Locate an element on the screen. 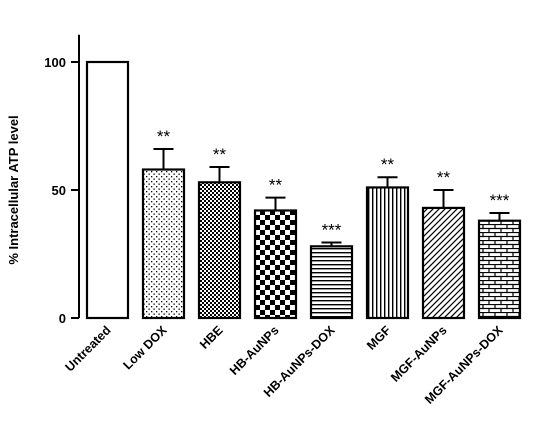  bar-low-dox is located at coordinates (163, 244).